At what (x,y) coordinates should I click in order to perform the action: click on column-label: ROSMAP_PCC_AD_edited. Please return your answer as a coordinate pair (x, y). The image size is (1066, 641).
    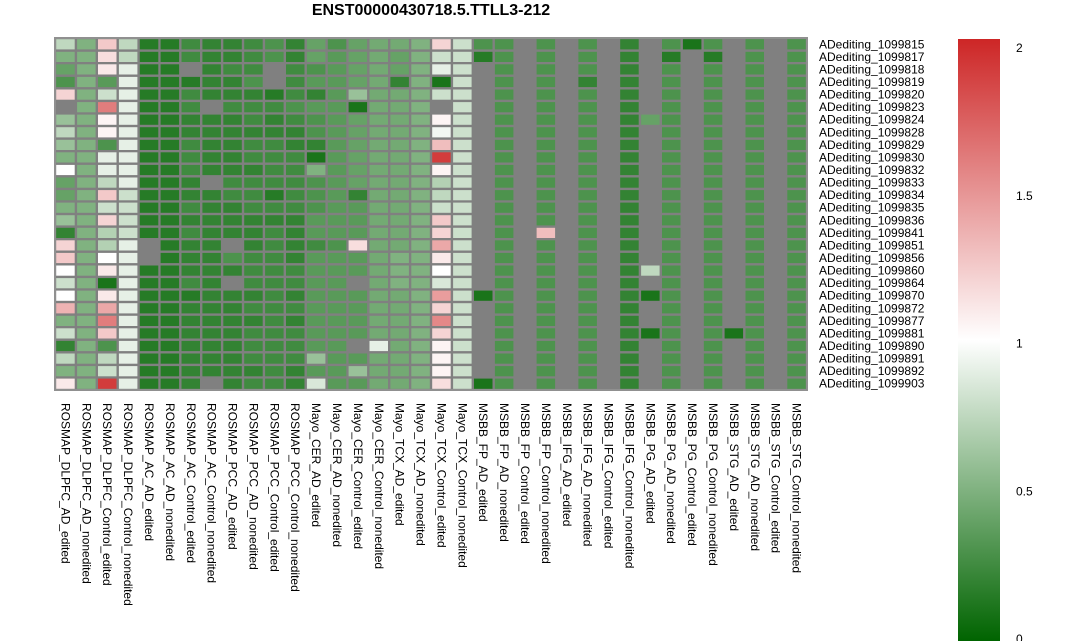
    Looking at the image, I should click on (233, 476).